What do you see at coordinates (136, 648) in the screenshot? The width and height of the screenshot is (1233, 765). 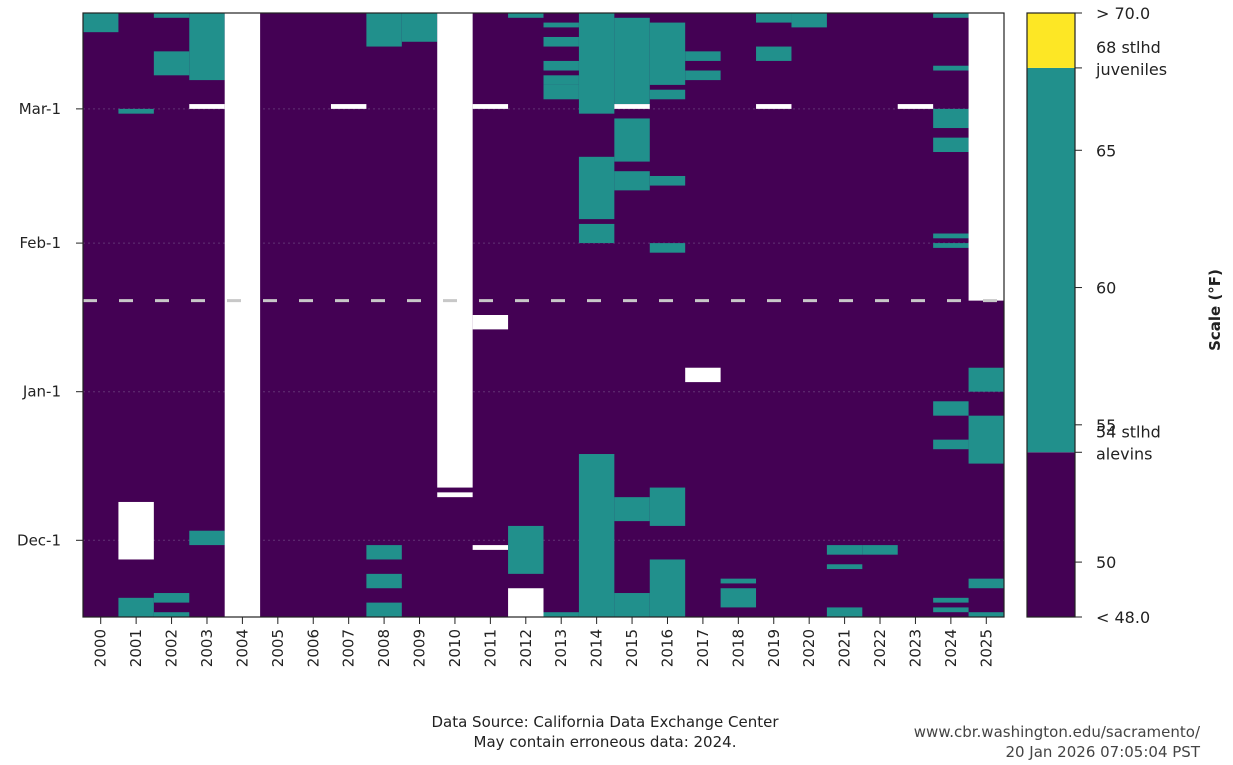 I see `x-tick-label: 2001` at bounding box center [136, 648].